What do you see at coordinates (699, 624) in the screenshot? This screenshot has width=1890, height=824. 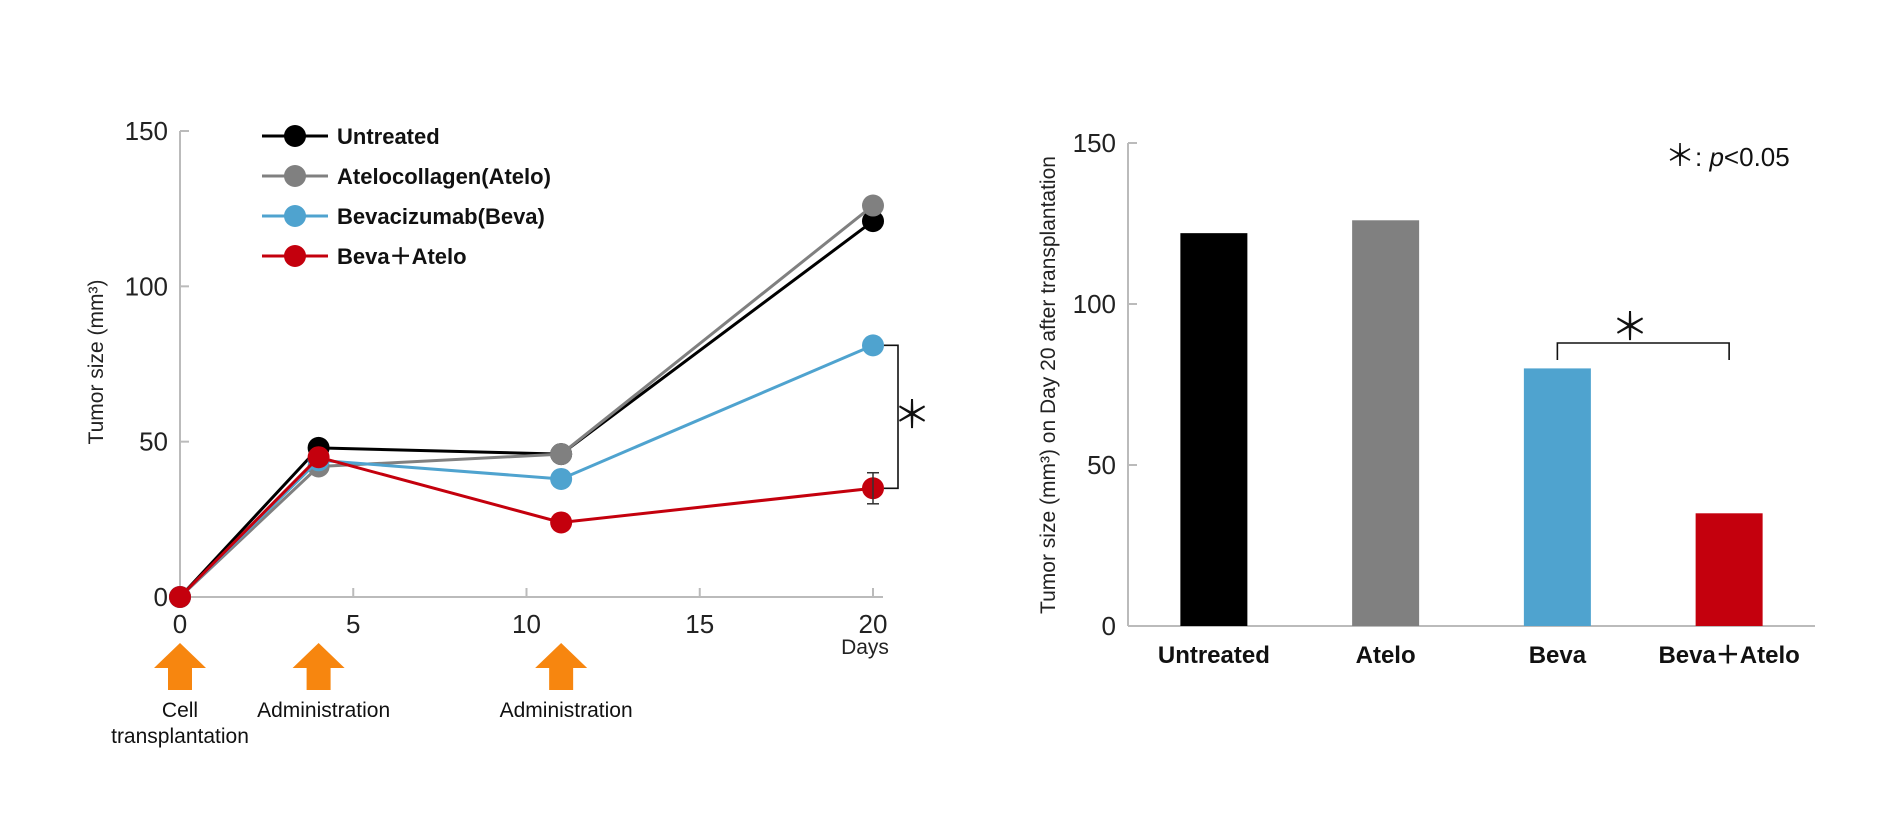 I see `line-chart-x-tick-label: 15` at bounding box center [699, 624].